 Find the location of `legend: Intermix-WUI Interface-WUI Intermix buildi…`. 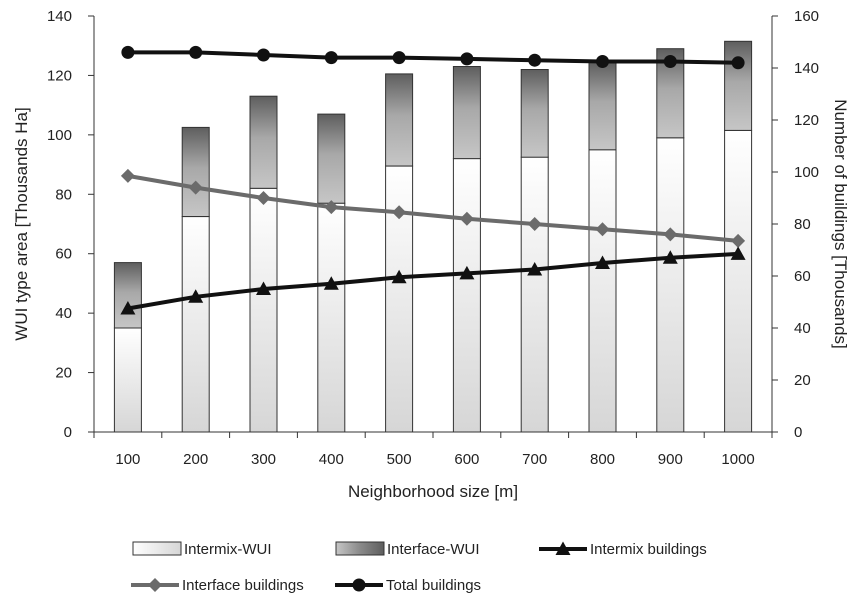

legend: Intermix-WUI Interface-WUI Intermix buildi… is located at coordinates (419, 567).